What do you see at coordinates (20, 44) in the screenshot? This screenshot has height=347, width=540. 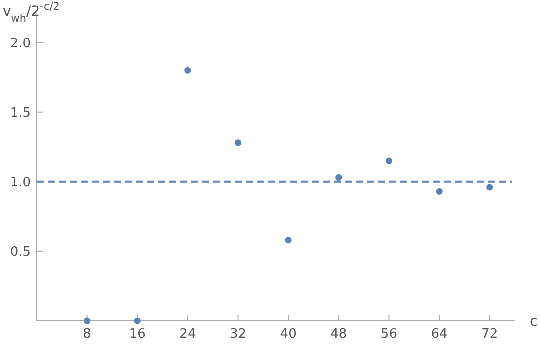 I see `y-tick-label: 2.0` at bounding box center [20, 44].